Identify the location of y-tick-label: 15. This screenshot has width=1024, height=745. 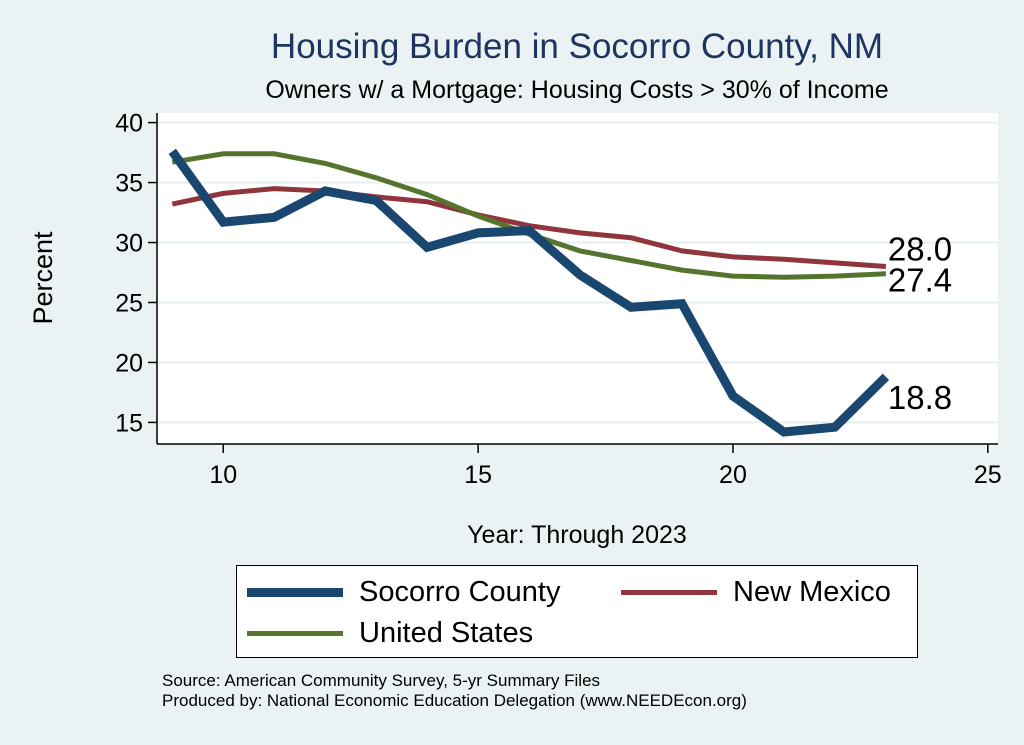
(129, 423).